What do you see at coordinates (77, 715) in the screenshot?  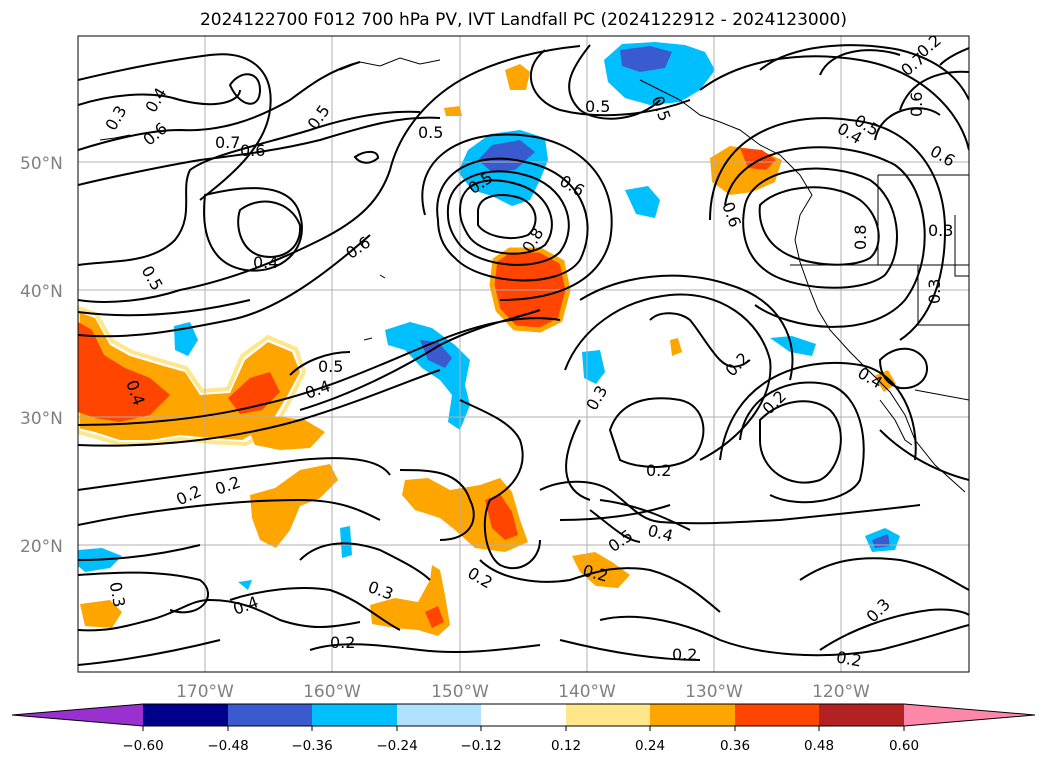 I see `colorbar-extend-left` at bounding box center [77, 715].